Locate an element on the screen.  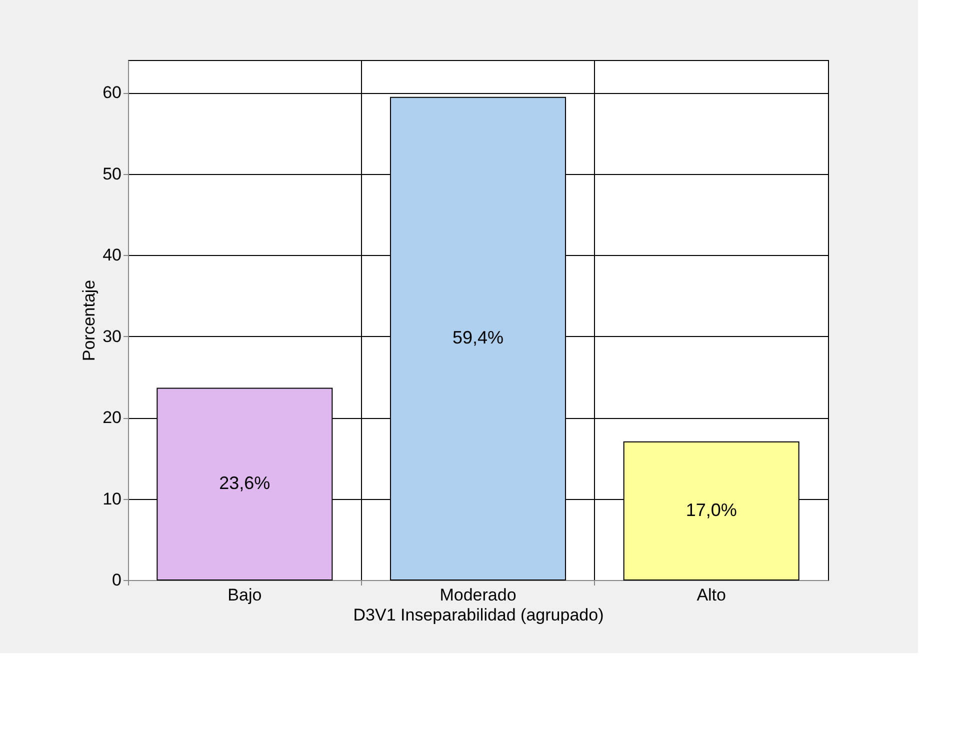
x-tick-label: Moderado is located at coordinates (478, 595).